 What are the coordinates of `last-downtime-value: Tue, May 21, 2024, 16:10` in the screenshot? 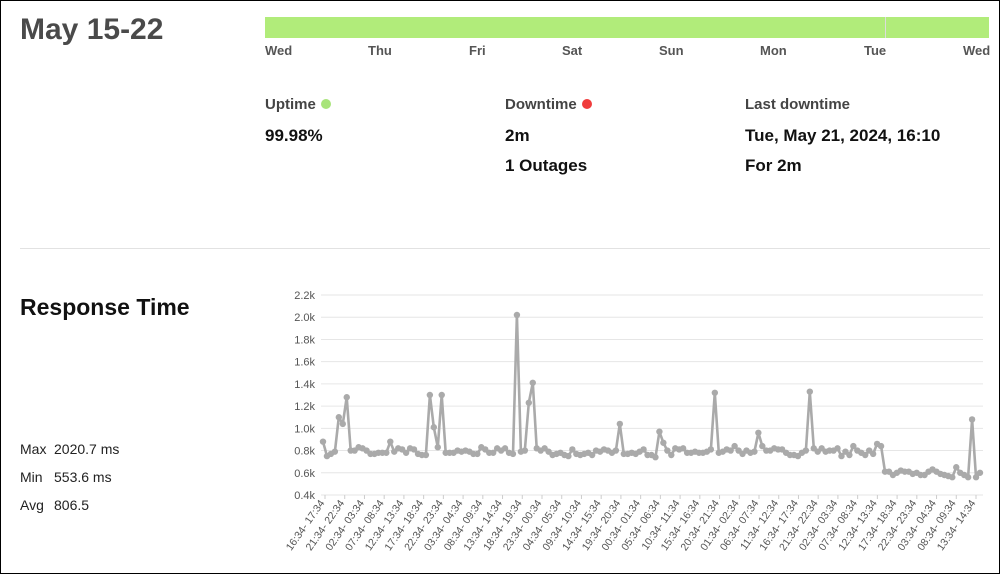 It's located at (843, 135).